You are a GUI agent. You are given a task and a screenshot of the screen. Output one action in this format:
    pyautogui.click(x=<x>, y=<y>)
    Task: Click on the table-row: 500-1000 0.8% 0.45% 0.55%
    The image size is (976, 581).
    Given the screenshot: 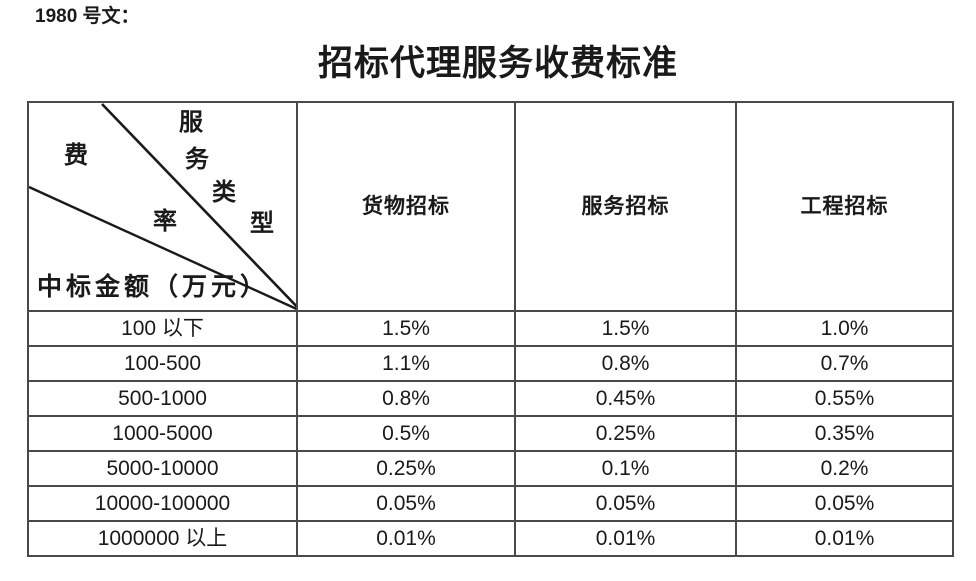 What is the action you would take?
    pyautogui.click(x=490, y=398)
    